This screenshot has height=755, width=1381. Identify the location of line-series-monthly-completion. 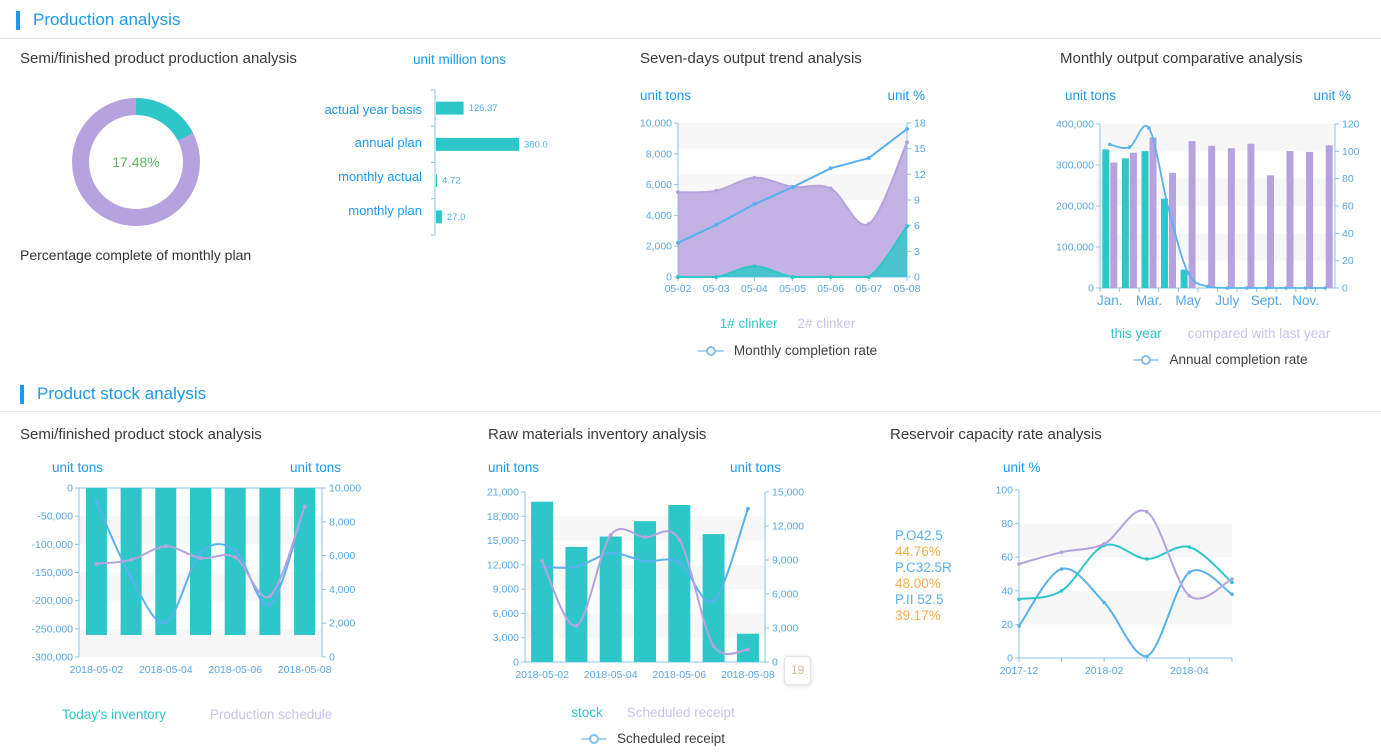
(792, 186).